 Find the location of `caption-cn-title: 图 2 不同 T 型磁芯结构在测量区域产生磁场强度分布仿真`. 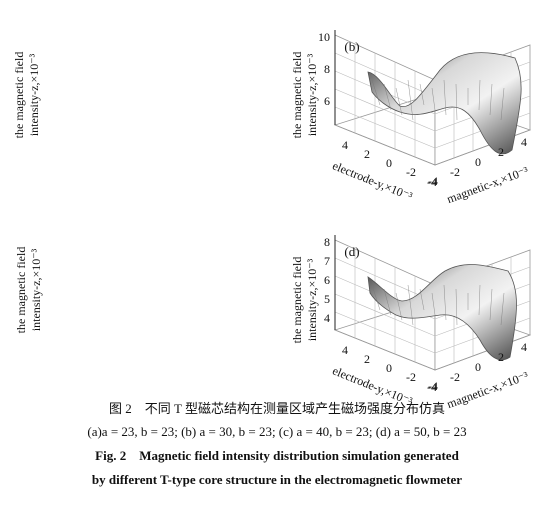

caption-cn-title: 图 2 不同 T 型磁芯结构在测量区域产生磁场强度分布仿真 is located at coordinates (277, 408).